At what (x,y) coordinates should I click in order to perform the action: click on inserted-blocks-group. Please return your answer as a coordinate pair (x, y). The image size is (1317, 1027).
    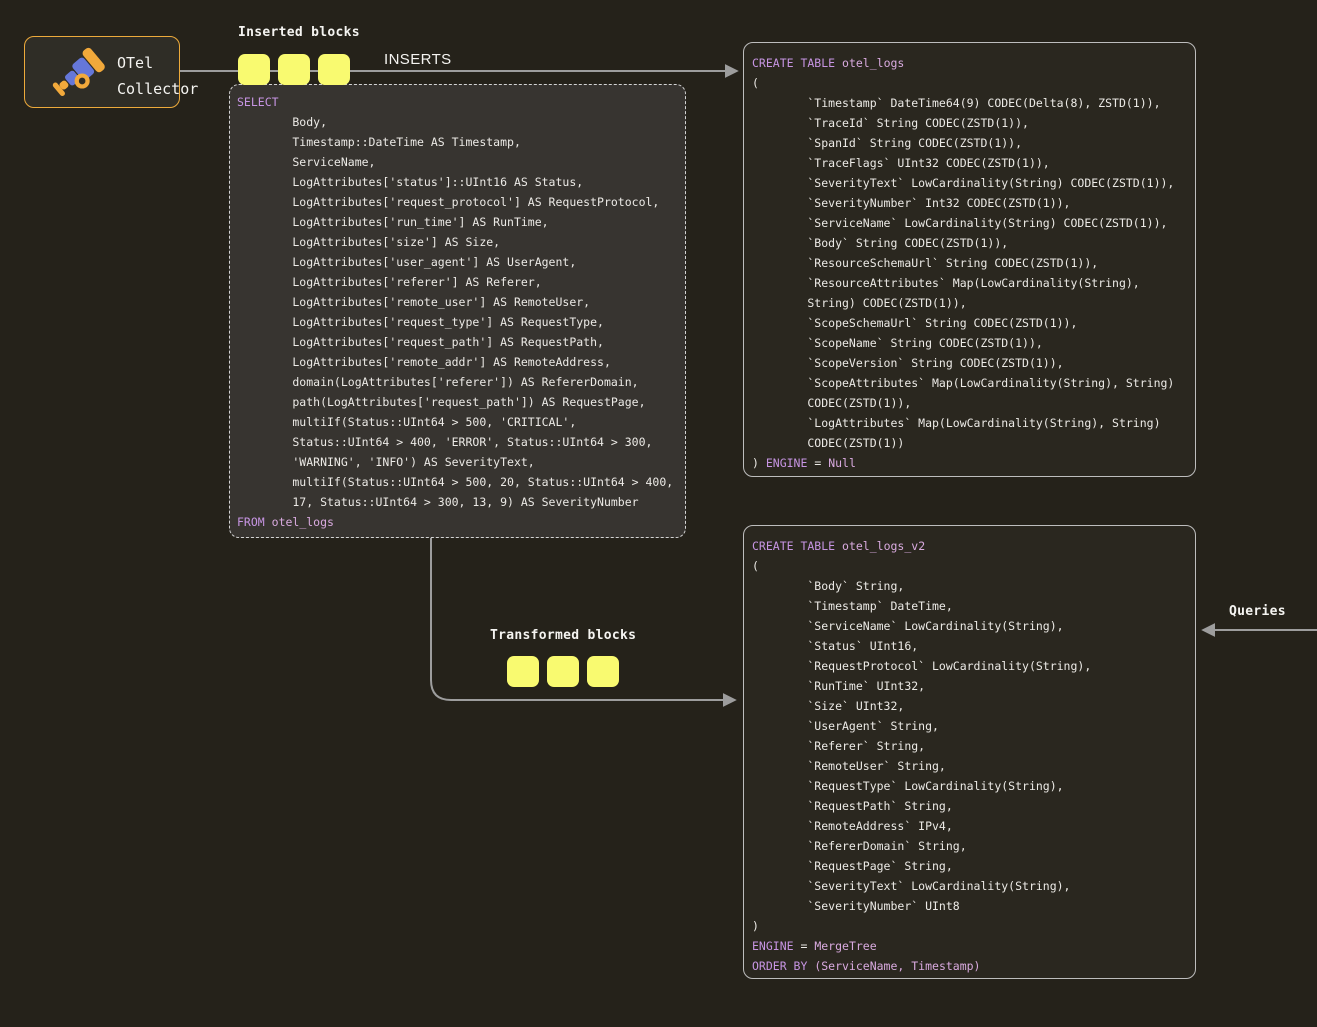
    Looking at the image, I should click on (294, 69).